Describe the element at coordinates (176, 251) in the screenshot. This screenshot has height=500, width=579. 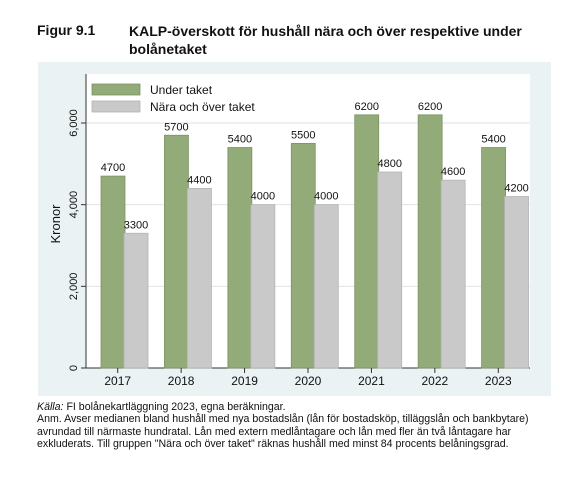
I see `bar-under-taket-2018` at that location.